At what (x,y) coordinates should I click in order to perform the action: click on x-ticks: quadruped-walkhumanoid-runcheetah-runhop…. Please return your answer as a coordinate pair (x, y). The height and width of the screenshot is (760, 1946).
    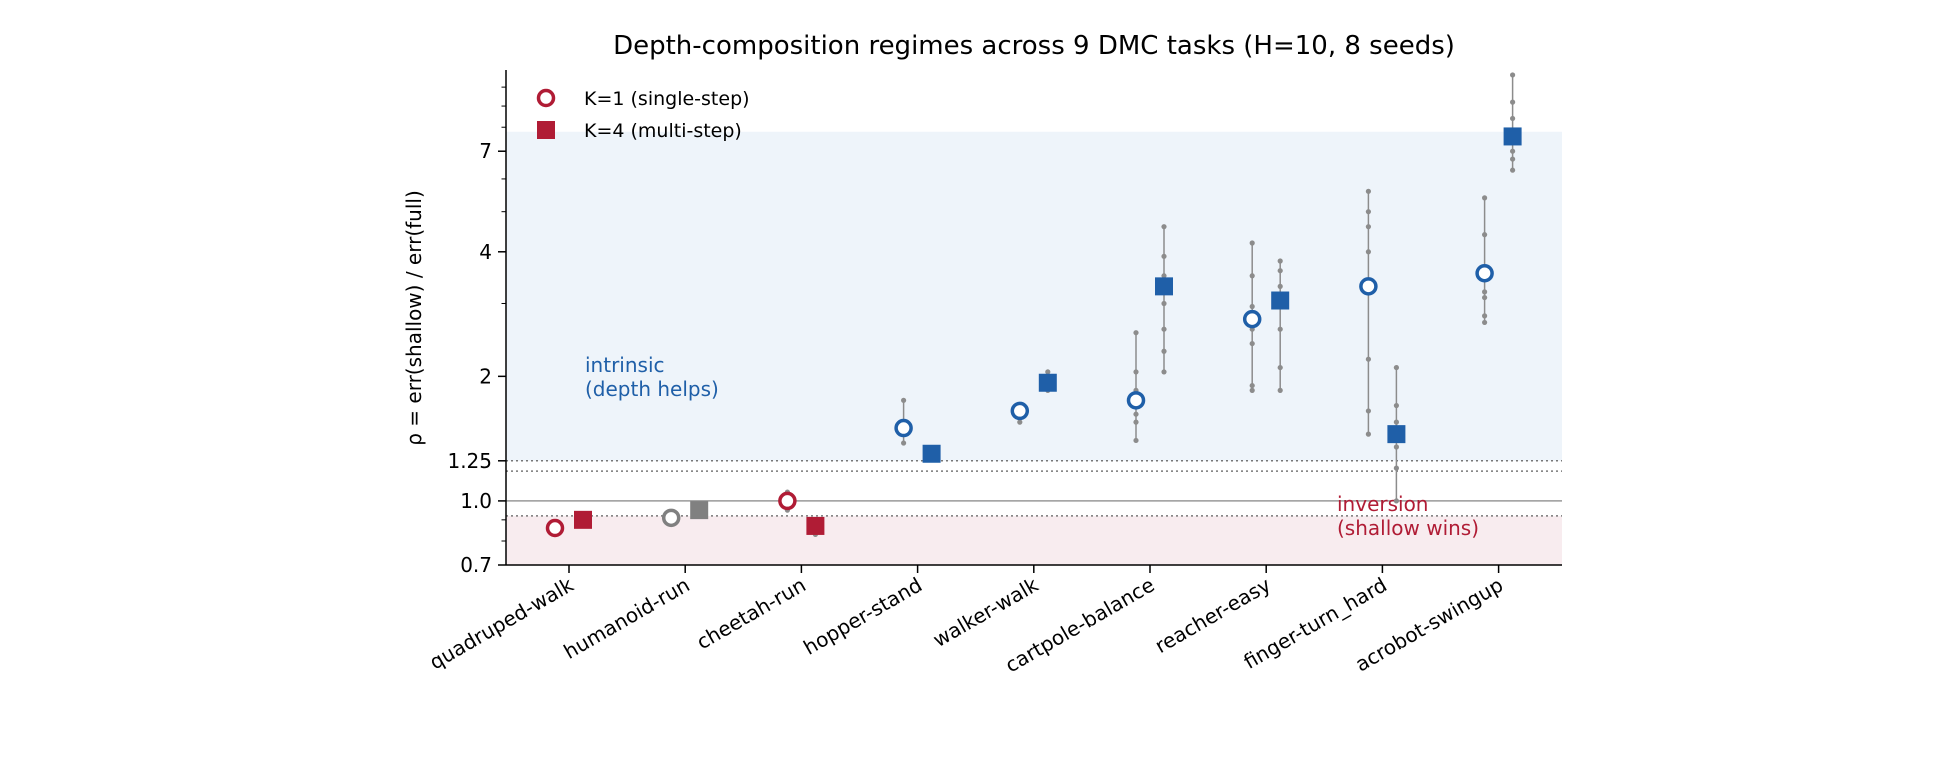
    Looking at the image, I should click on (966, 621).